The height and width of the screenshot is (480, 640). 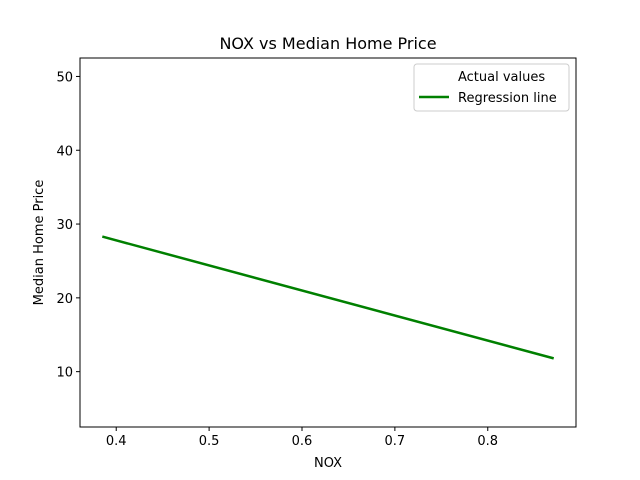 What do you see at coordinates (302, 441) in the screenshot?
I see `x-tick-label: 0.6` at bounding box center [302, 441].